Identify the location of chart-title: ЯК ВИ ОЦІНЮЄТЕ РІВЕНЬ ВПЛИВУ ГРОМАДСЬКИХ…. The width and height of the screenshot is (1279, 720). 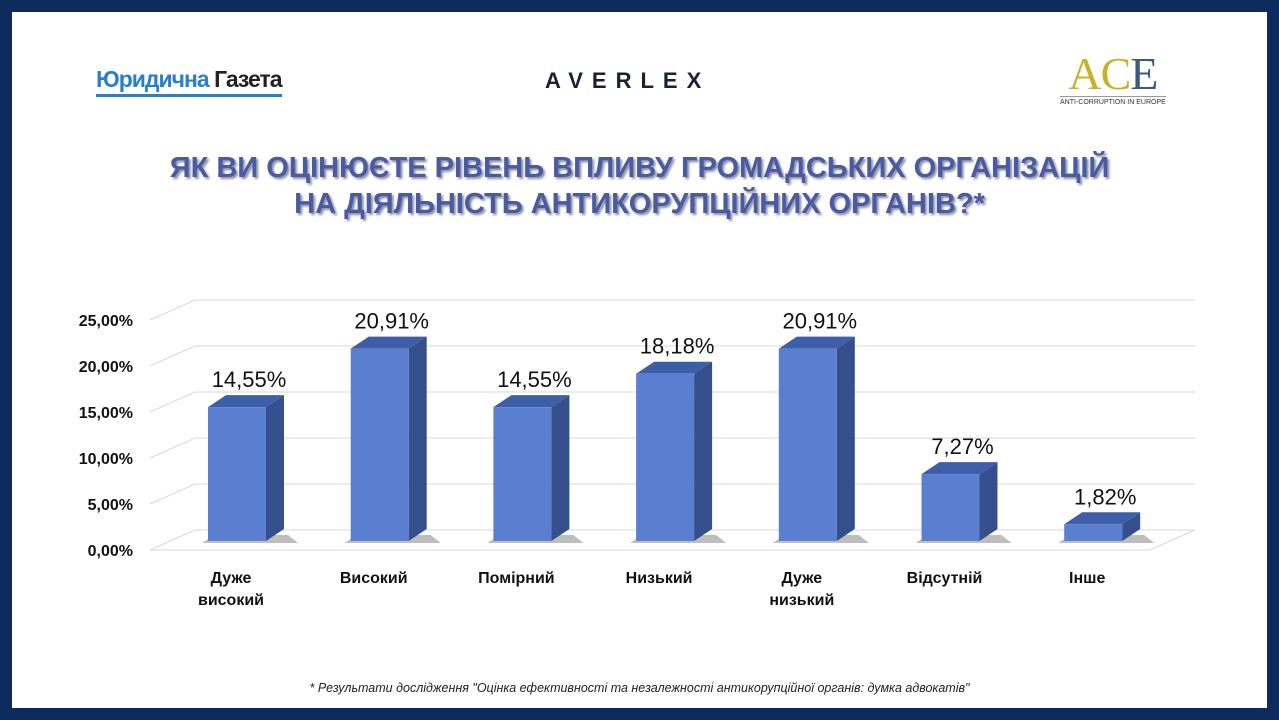
(639, 186).